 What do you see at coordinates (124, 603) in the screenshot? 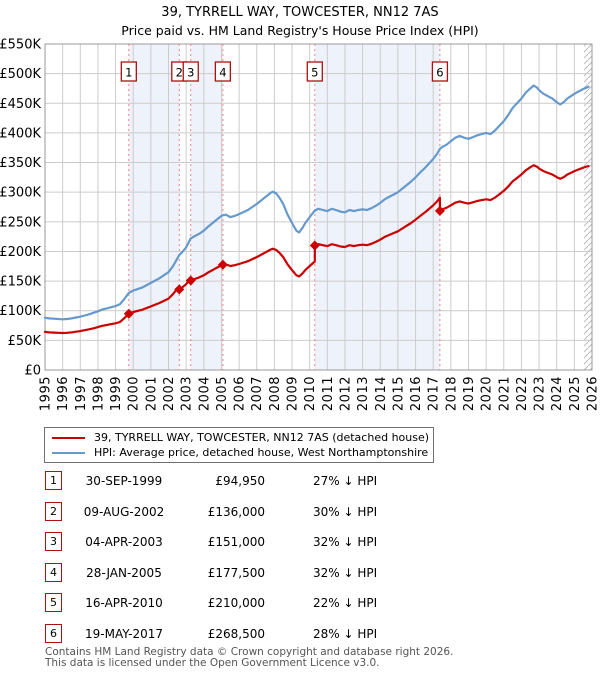
I see `sale-date: 16-APR-2010` at bounding box center [124, 603].